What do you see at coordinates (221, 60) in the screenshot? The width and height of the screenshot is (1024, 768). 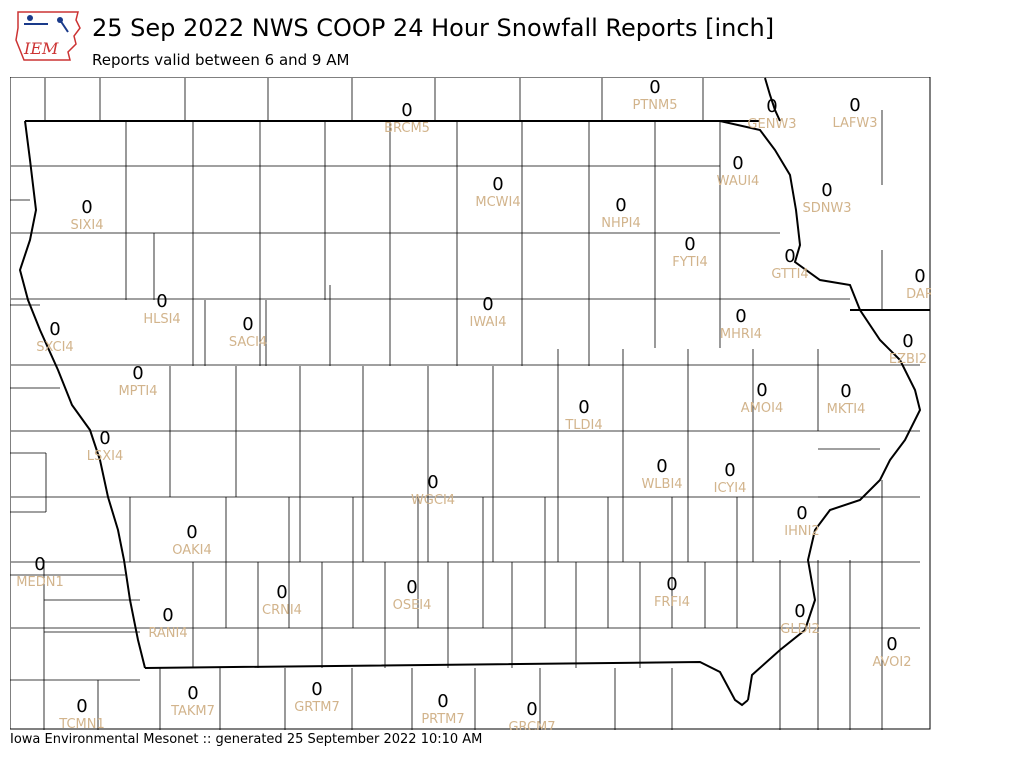 I see `map-subtitle: Reports valid between 6 and 9 AM` at bounding box center [221, 60].